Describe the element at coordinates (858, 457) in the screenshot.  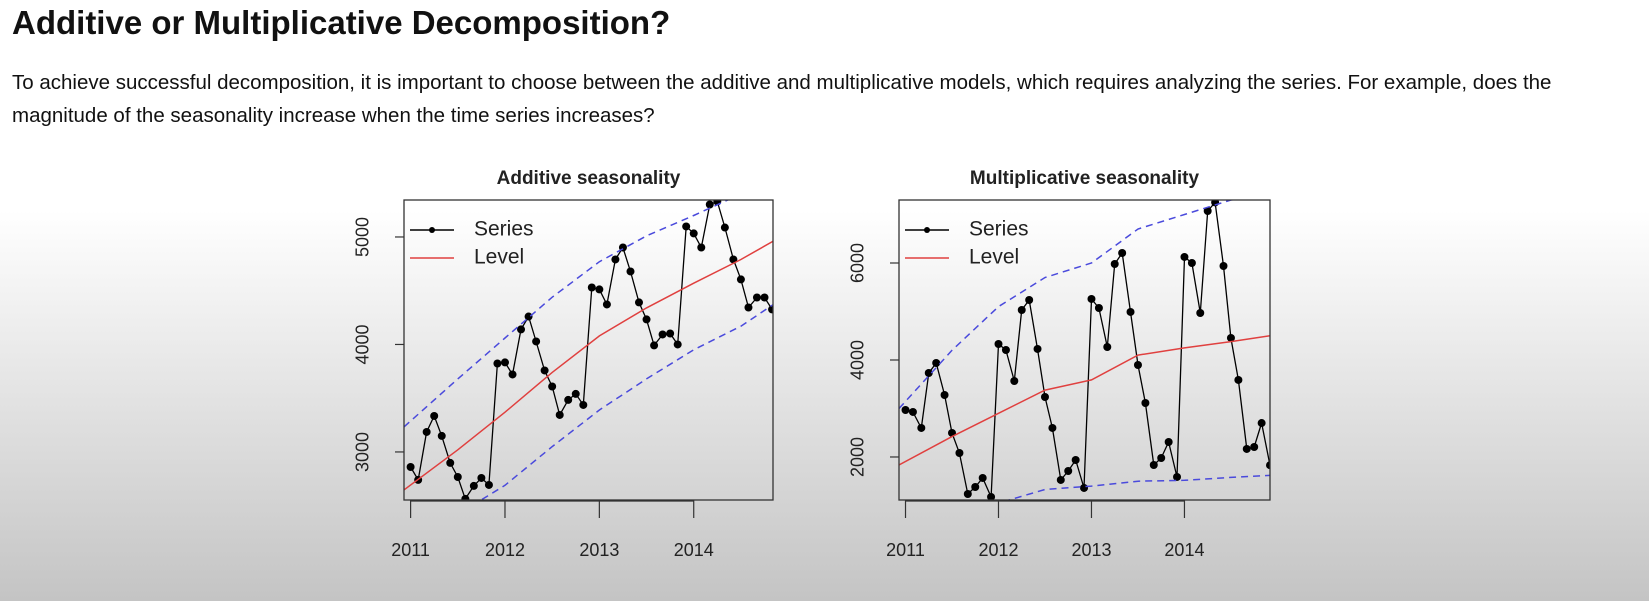
I see `y-tick-label: 2000` at that location.